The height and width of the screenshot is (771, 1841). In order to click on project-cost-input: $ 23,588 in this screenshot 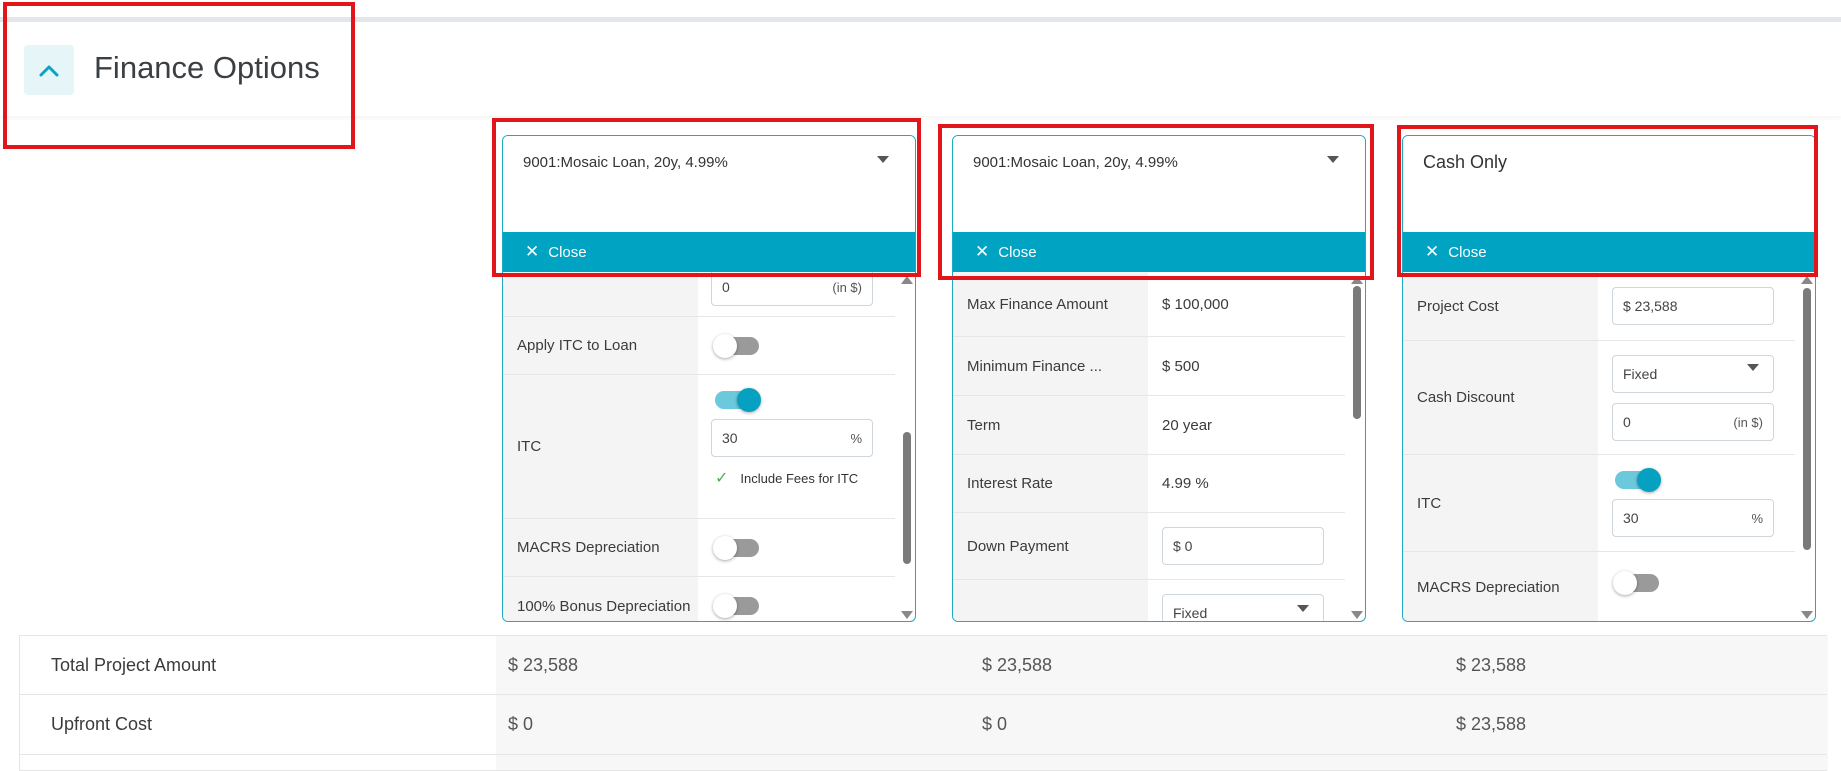, I will do `click(1693, 306)`.